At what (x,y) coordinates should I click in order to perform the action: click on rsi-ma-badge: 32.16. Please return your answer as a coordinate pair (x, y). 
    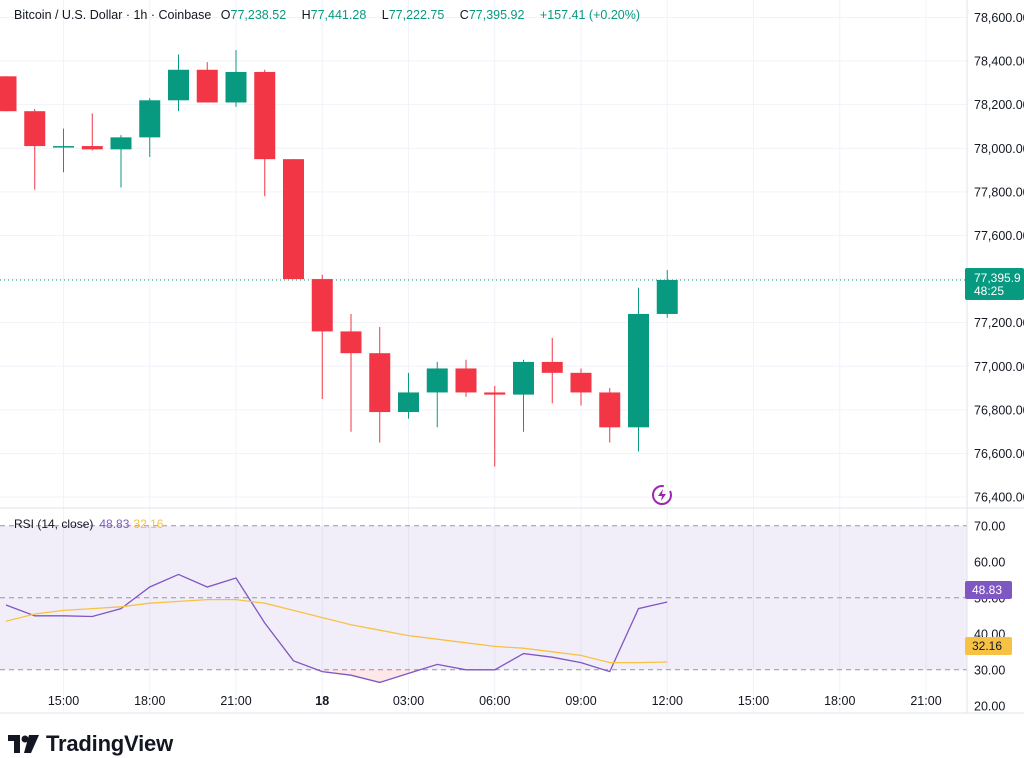
    Looking at the image, I should click on (988, 646).